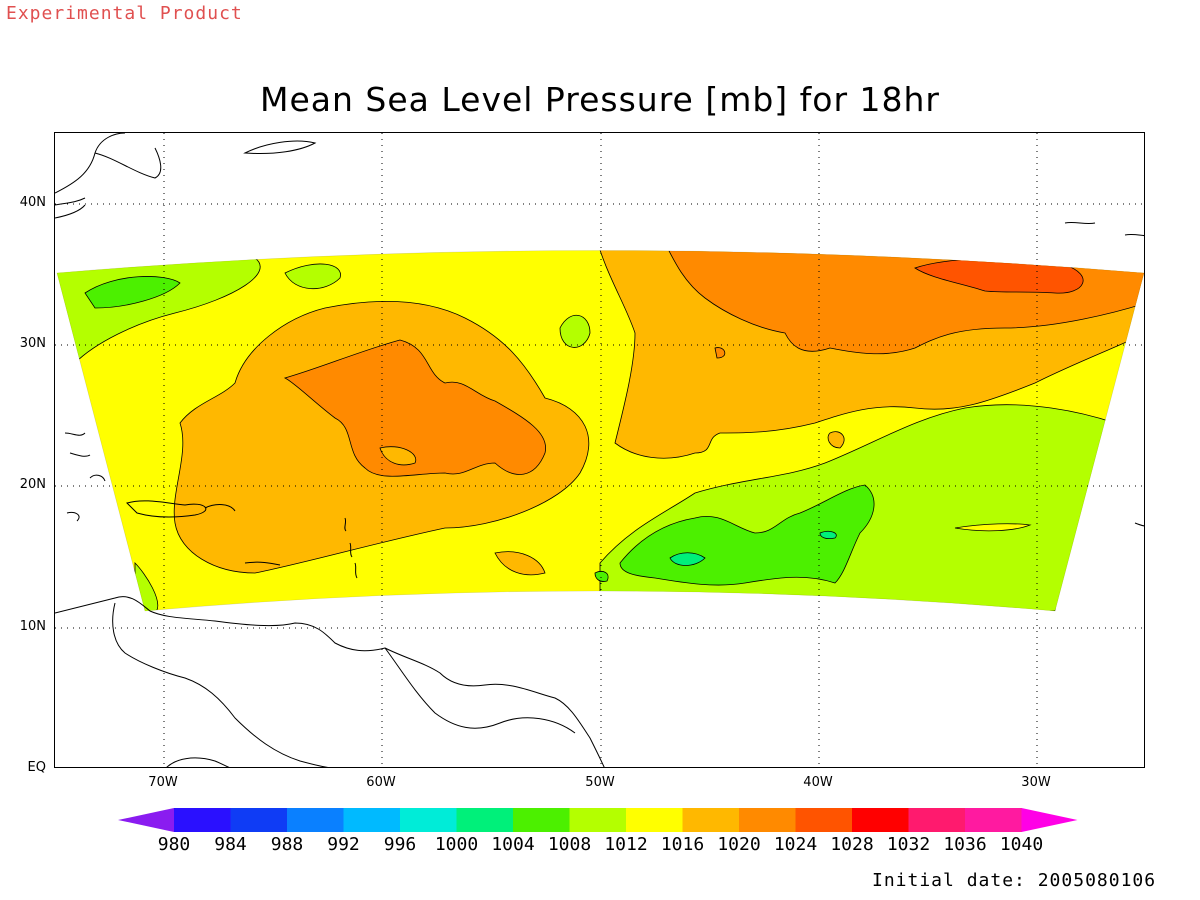  What do you see at coordinates (163, 782) in the screenshot?
I see `lon-label-70w: 70W` at bounding box center [163, 782].